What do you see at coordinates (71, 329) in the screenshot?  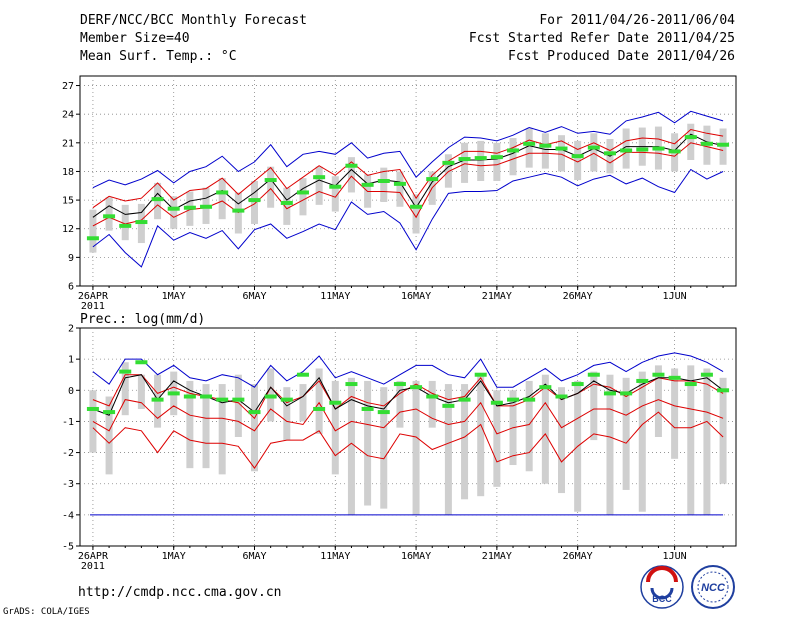 I see `y-tick-label: 2` at bounding box center [71, 329].